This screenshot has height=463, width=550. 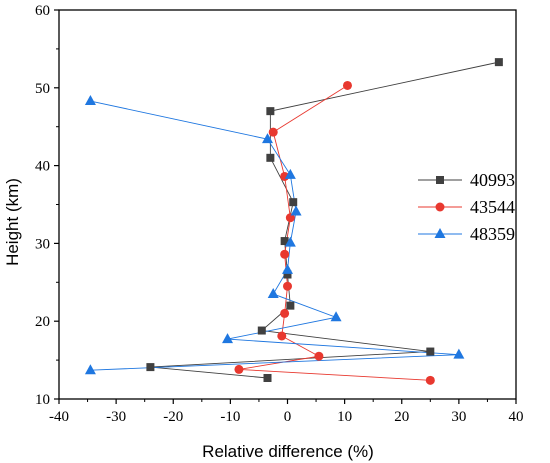 What do you see at coordinates (116, 417) in the screenshot?
I see `x-tick-label: -30` at bounding box center [116, 417].